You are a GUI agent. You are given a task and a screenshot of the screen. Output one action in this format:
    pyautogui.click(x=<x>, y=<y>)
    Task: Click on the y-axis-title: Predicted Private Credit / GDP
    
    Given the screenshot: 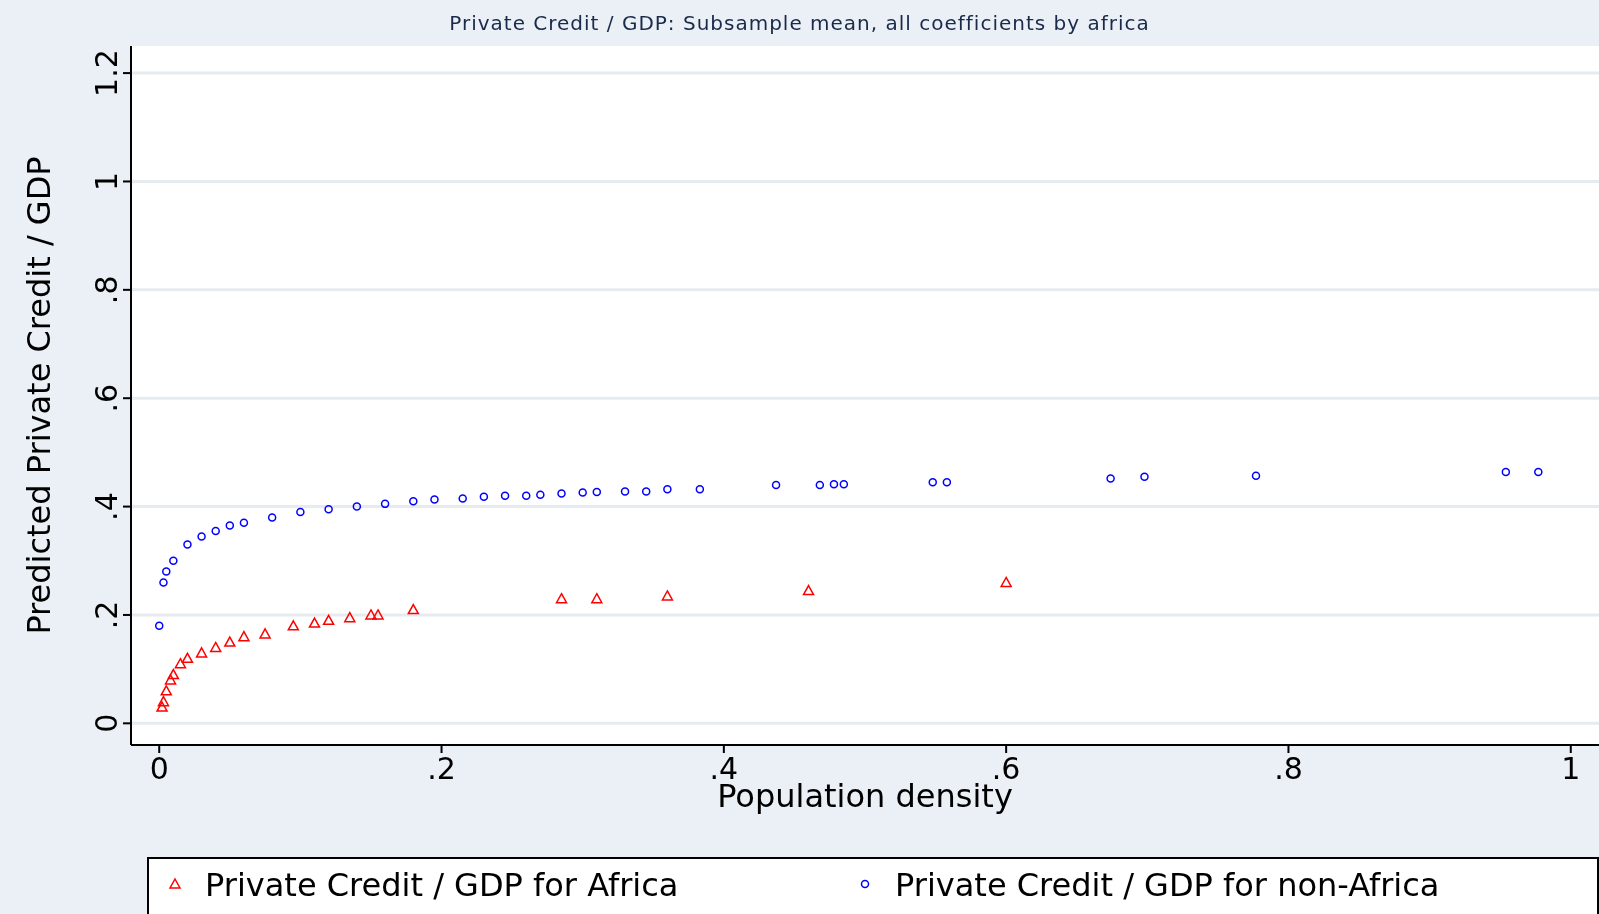 What is the action you would take?
    pyautogui.click(x=39, y=395)
    